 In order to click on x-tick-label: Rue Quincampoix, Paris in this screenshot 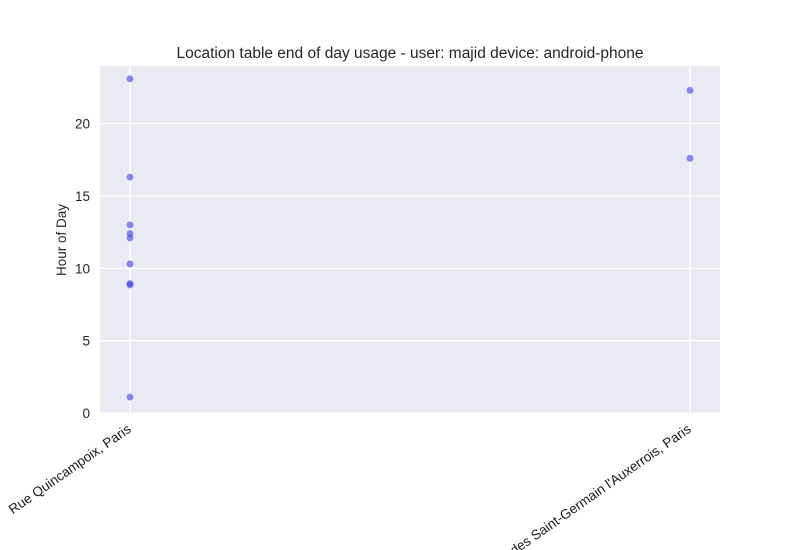, I will do `click(70, 469)`.